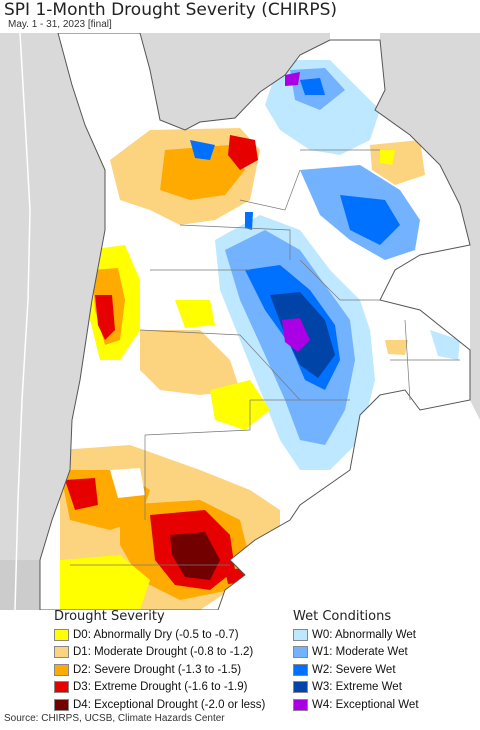  I want to click on legend-item-d0: D0: Abnormally Dry (-0.5 to -0.7), so click(159, 635).